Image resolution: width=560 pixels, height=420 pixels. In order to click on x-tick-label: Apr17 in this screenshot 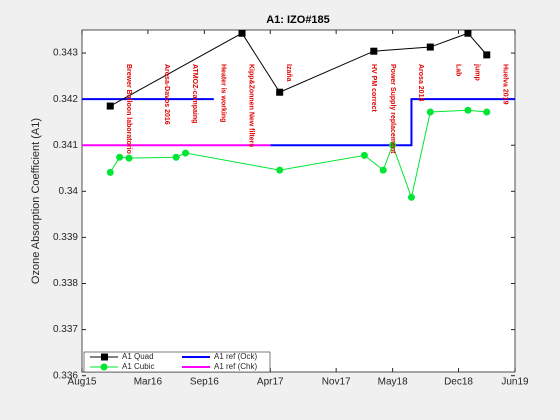, I will do `click(270, 382)`.